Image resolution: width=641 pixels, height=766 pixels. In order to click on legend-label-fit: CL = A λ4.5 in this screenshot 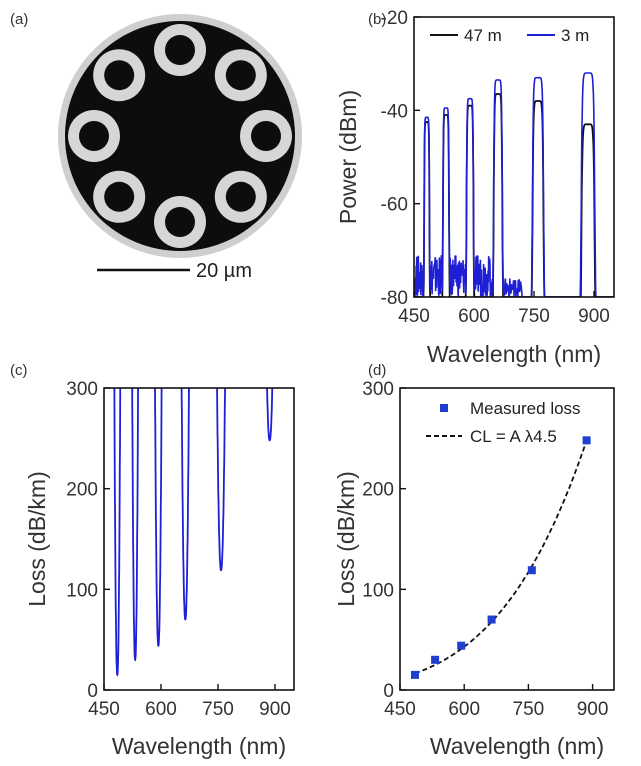, I will do `click(513, 436)`.